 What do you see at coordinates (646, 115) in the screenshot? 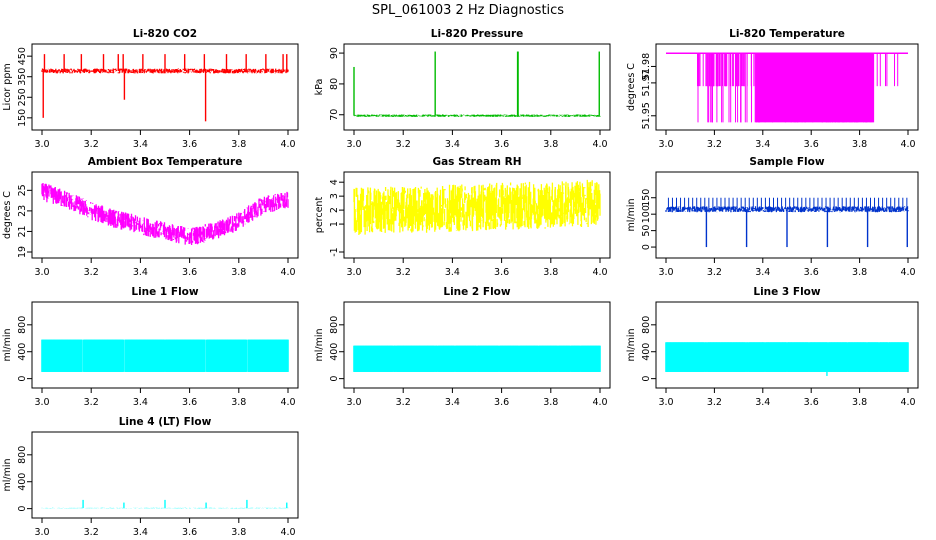
I see `y-tick-label: 51.95` at bounding box center [646, 115].